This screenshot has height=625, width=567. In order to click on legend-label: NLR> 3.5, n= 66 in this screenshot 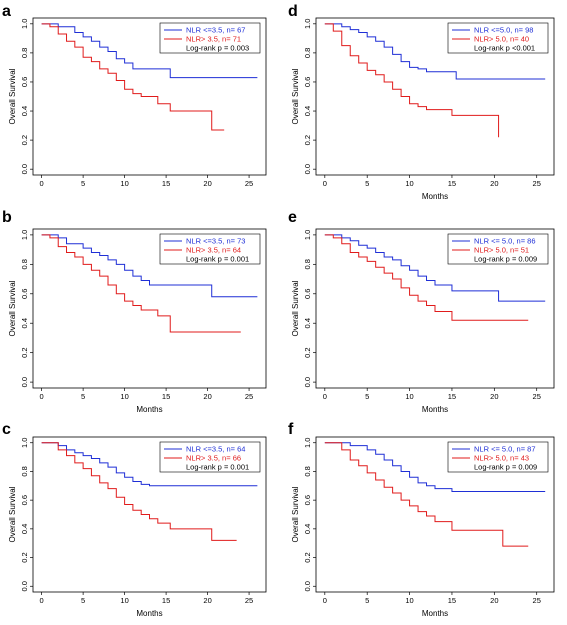, I will do `click(213, 458)`.